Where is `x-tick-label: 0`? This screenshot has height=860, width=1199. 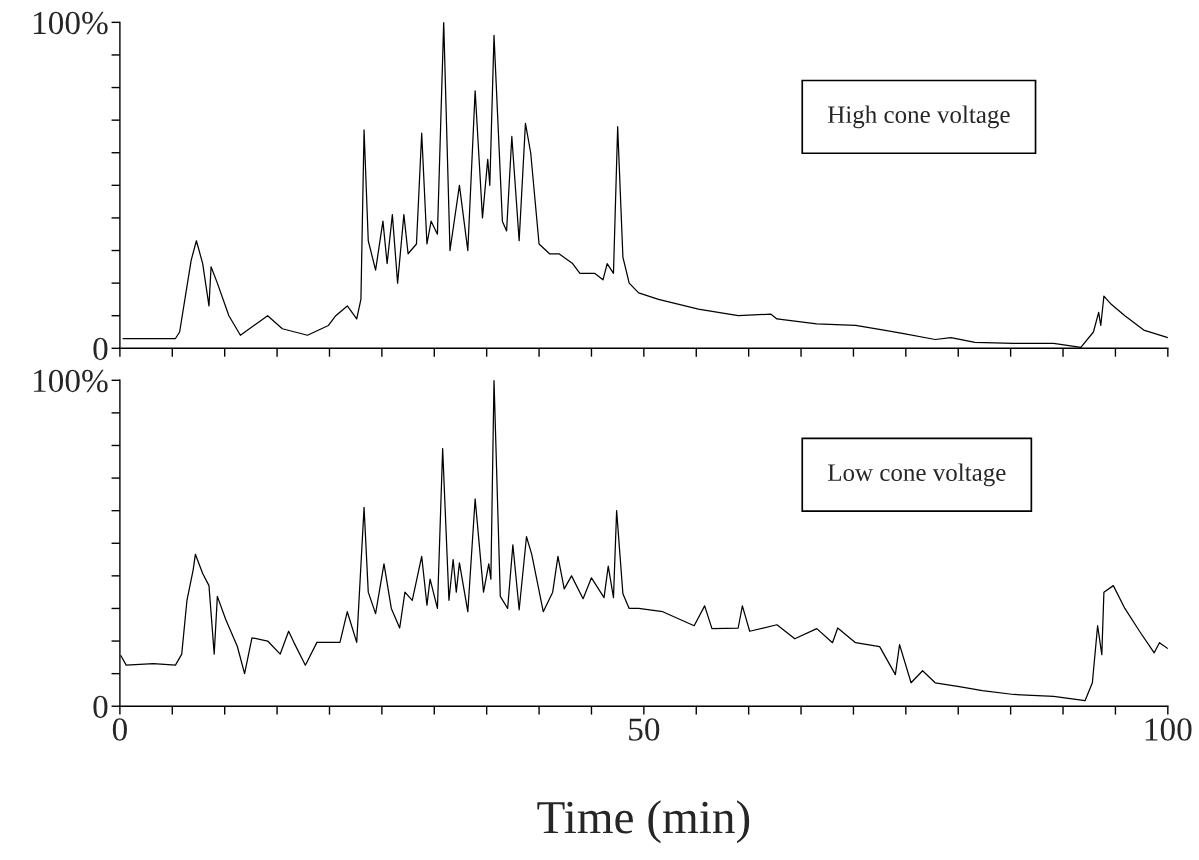
x-tick-label: 0 is located at coordinates (119, 729).